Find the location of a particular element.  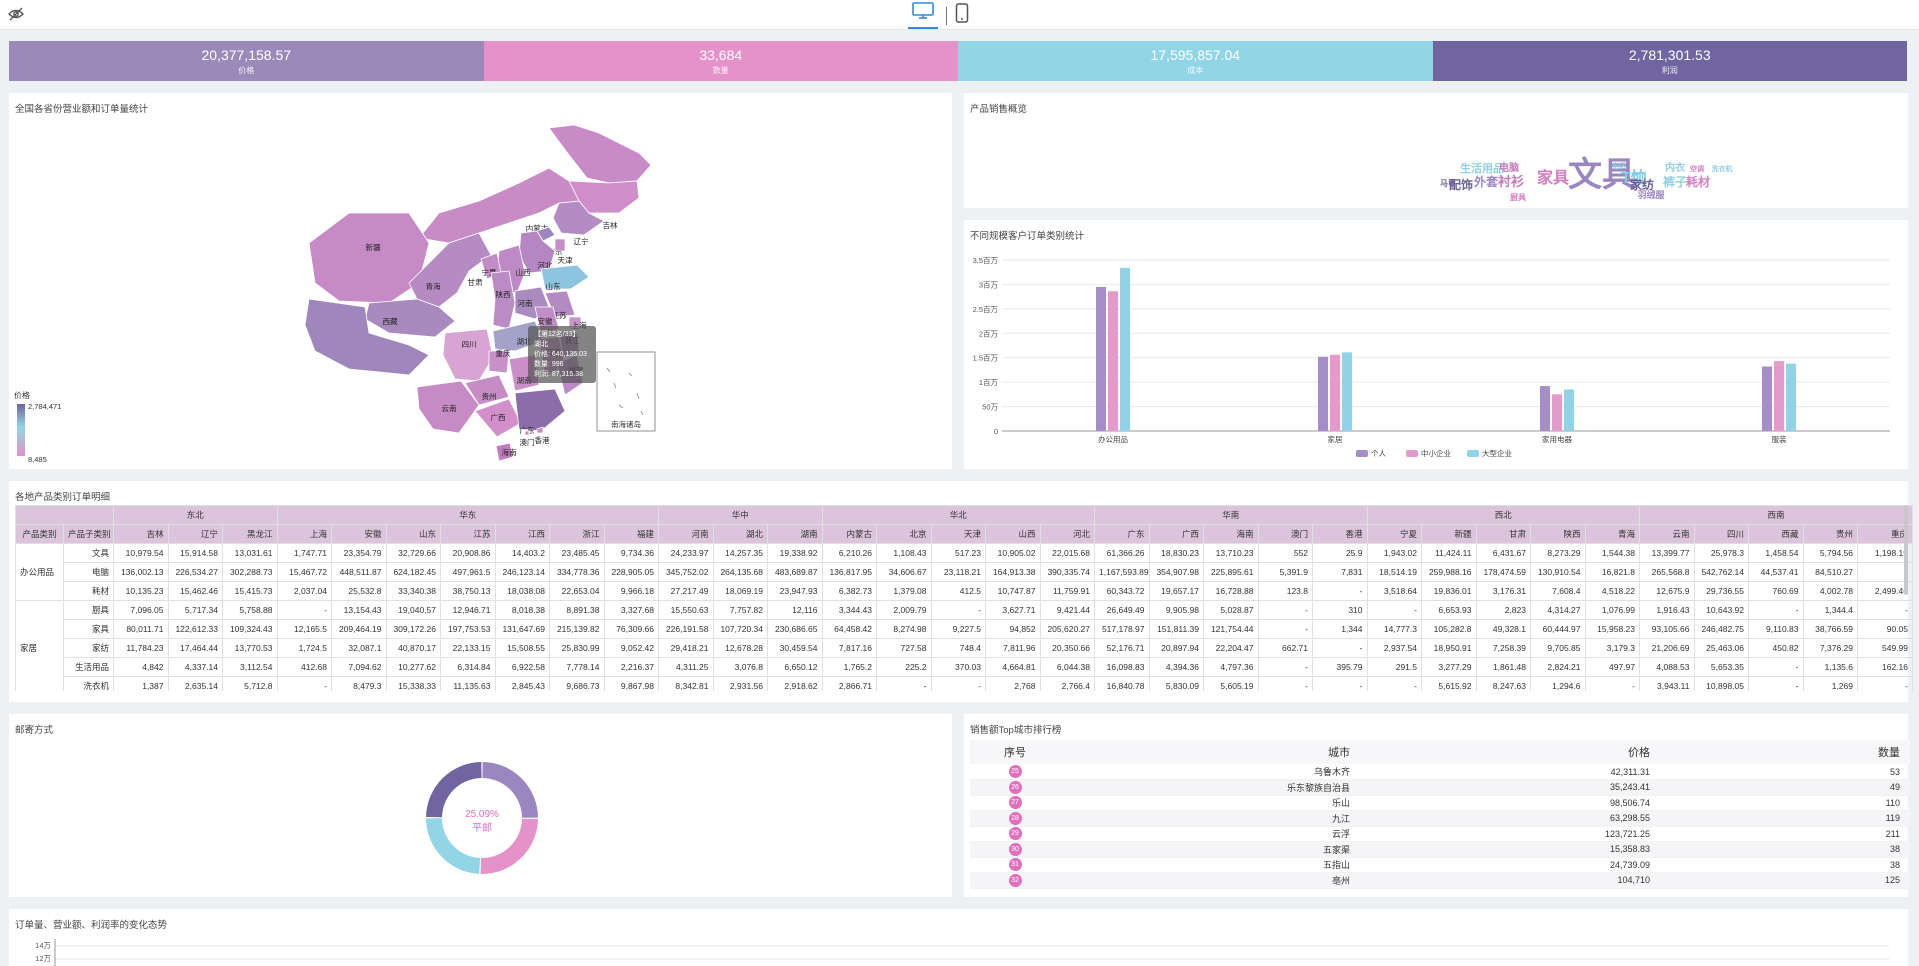

ranking-col-header: 城市 is located at coordinates (1210, 752).